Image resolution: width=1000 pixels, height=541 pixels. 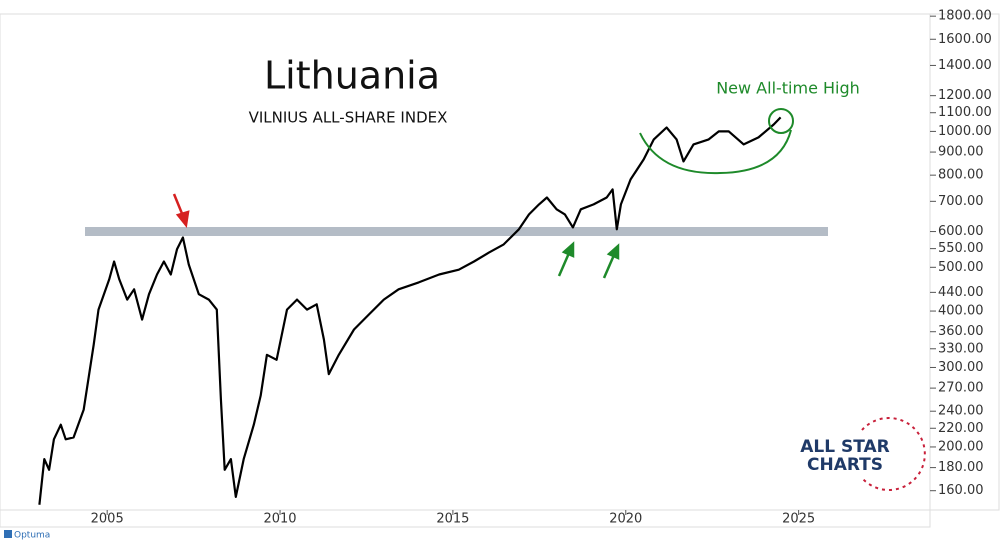 I want to click on y-tick-label: 220.00, so click(x=961, y=428).